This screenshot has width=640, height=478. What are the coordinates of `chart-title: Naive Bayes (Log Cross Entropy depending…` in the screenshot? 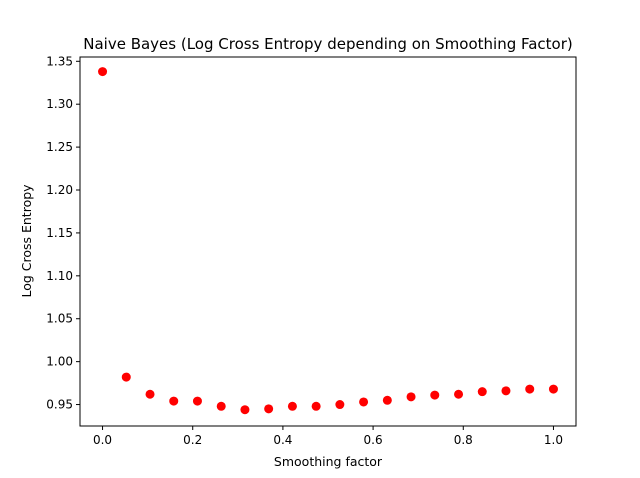 It's located at (328, 44).